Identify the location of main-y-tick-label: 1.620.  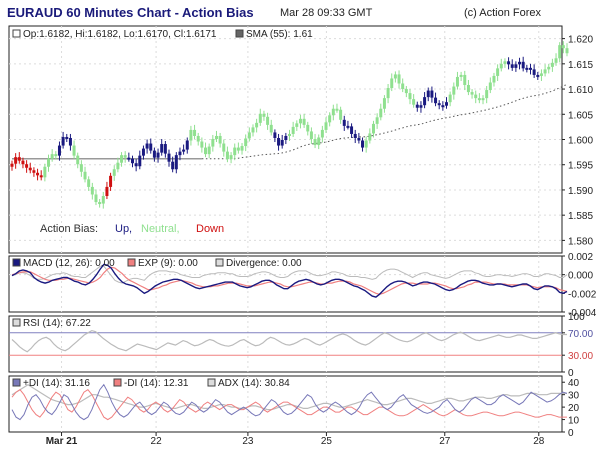
(580, 40).